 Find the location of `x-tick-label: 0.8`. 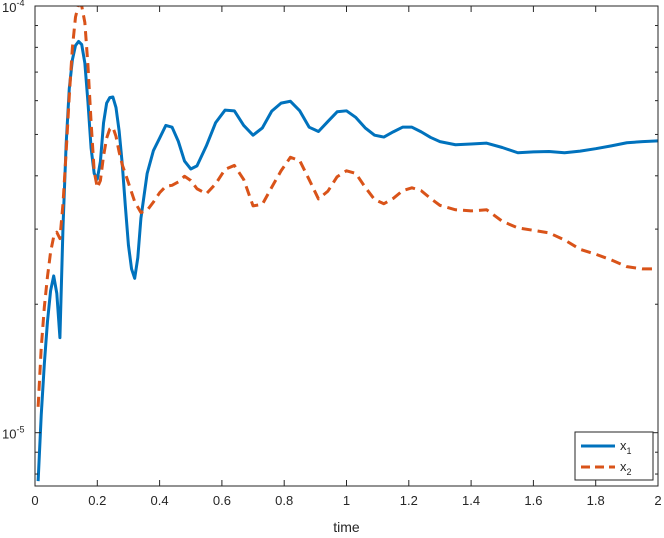

x-tick-label: 0.8 is located at coordinates (284, 500).